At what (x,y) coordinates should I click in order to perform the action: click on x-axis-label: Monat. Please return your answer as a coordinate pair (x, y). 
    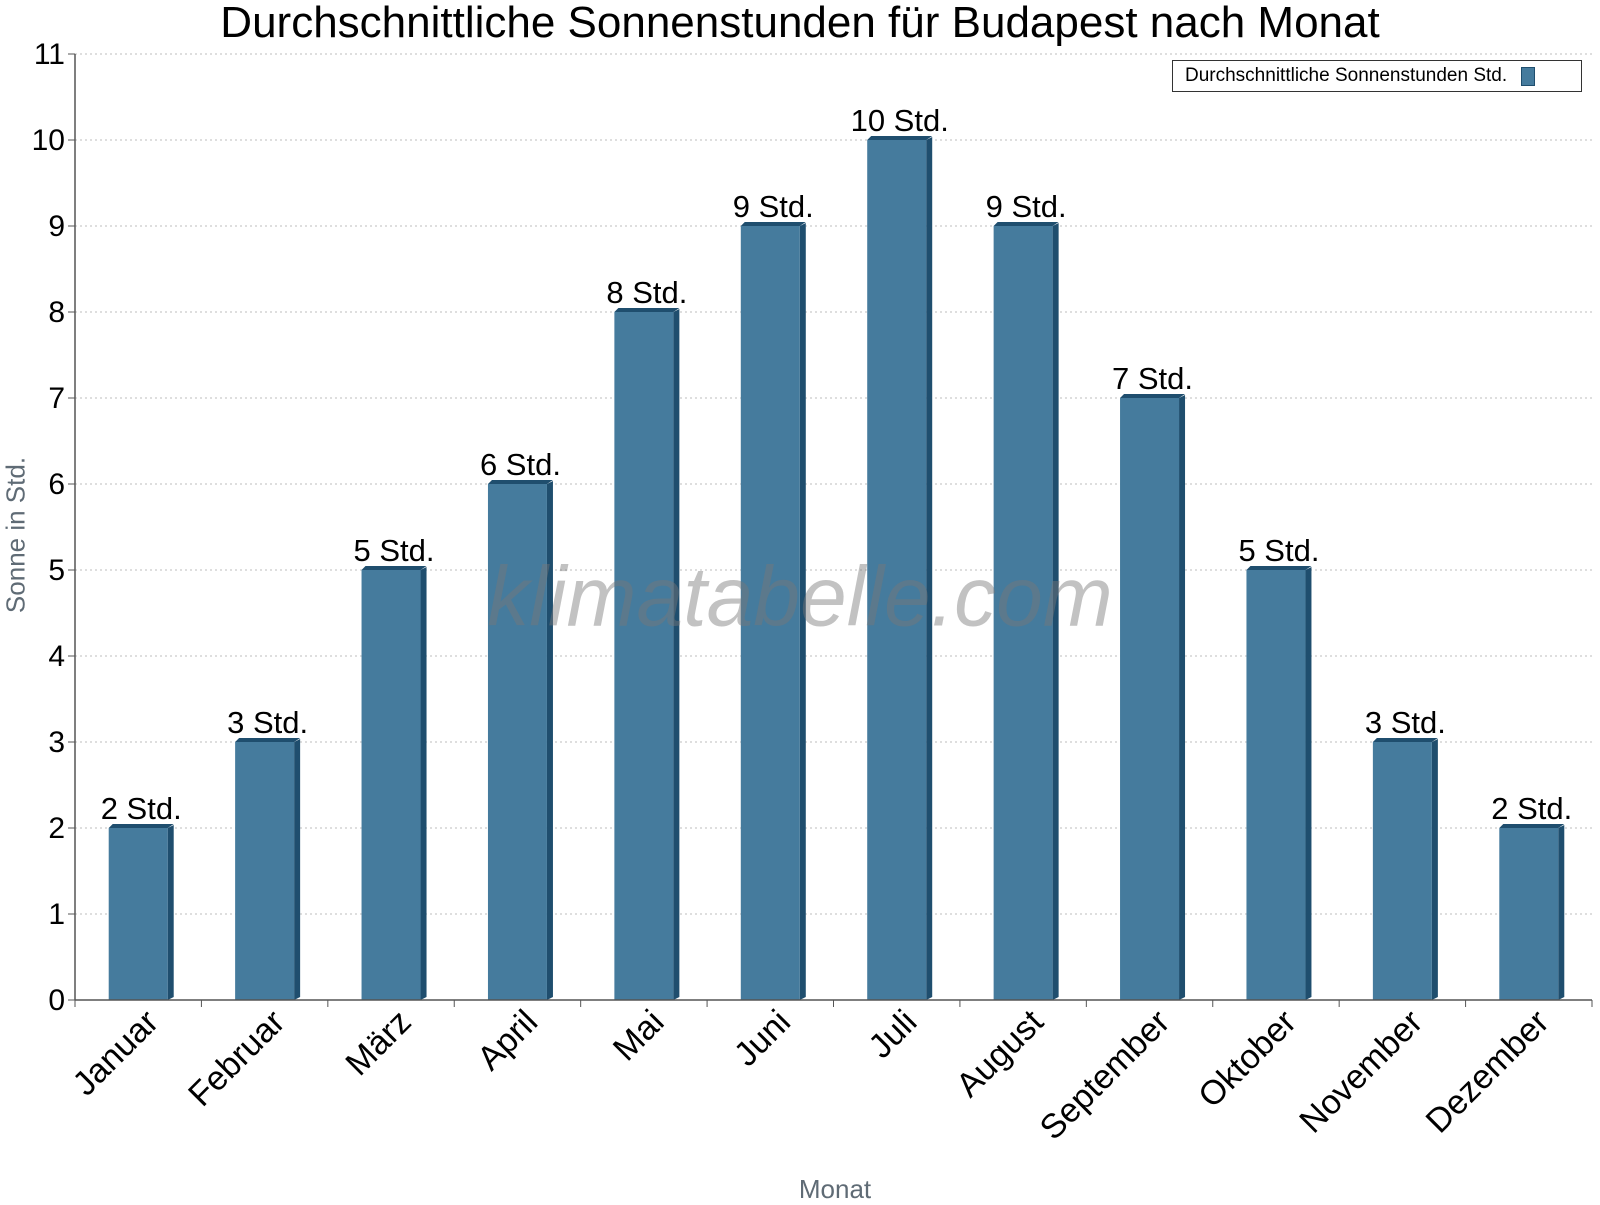
    Looking at the image, I should click on (835, 1189).